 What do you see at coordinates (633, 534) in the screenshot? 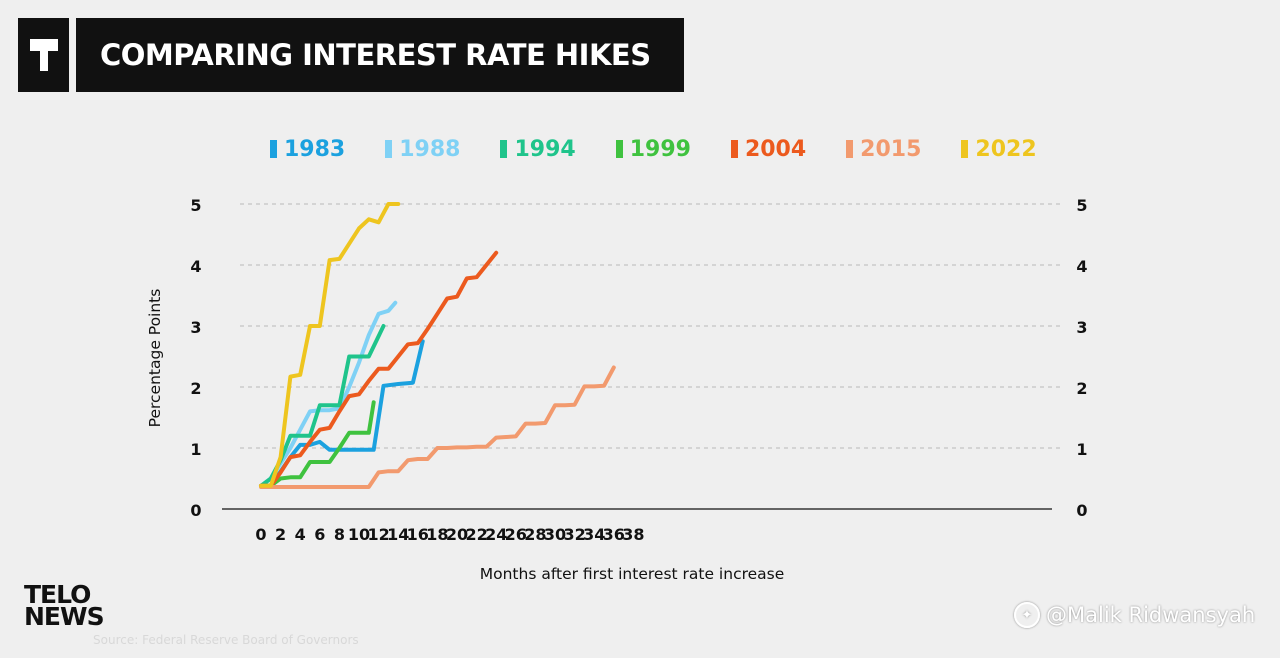
I see `x-tick-label: 38` at bounding box center [633, 534].